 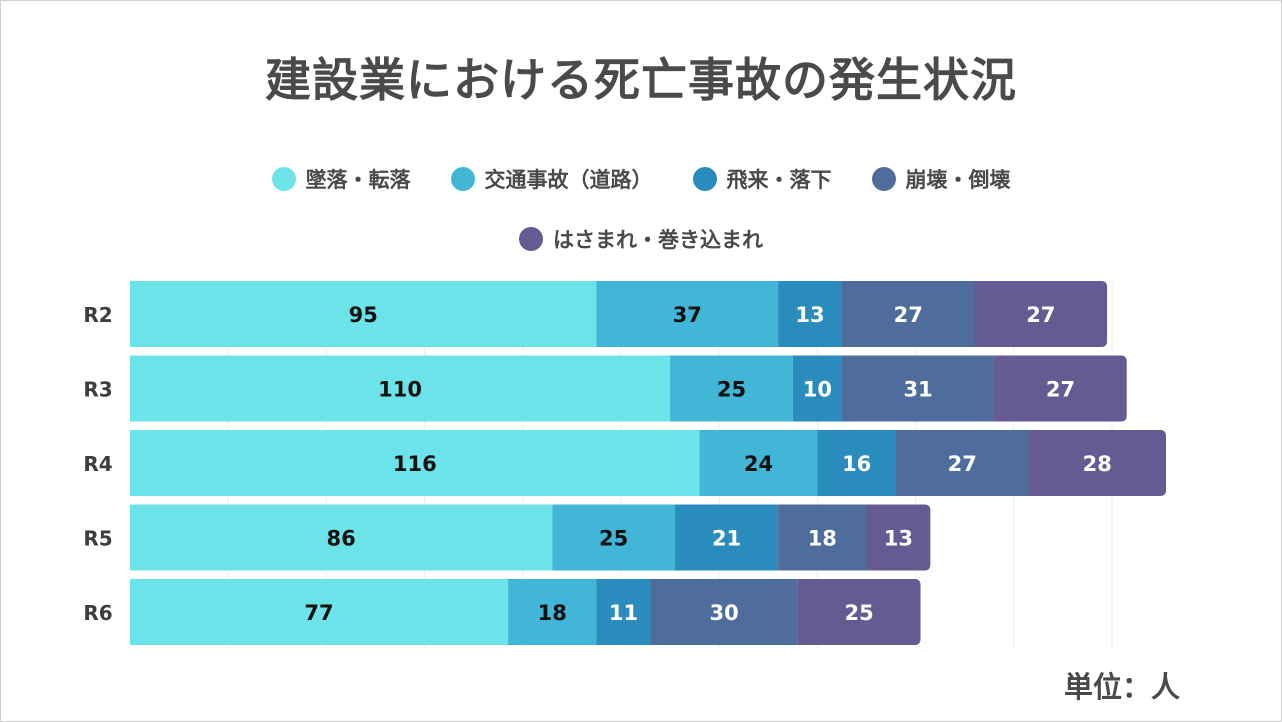 I want to click on category-label: R6, so click(x=97, y=613).